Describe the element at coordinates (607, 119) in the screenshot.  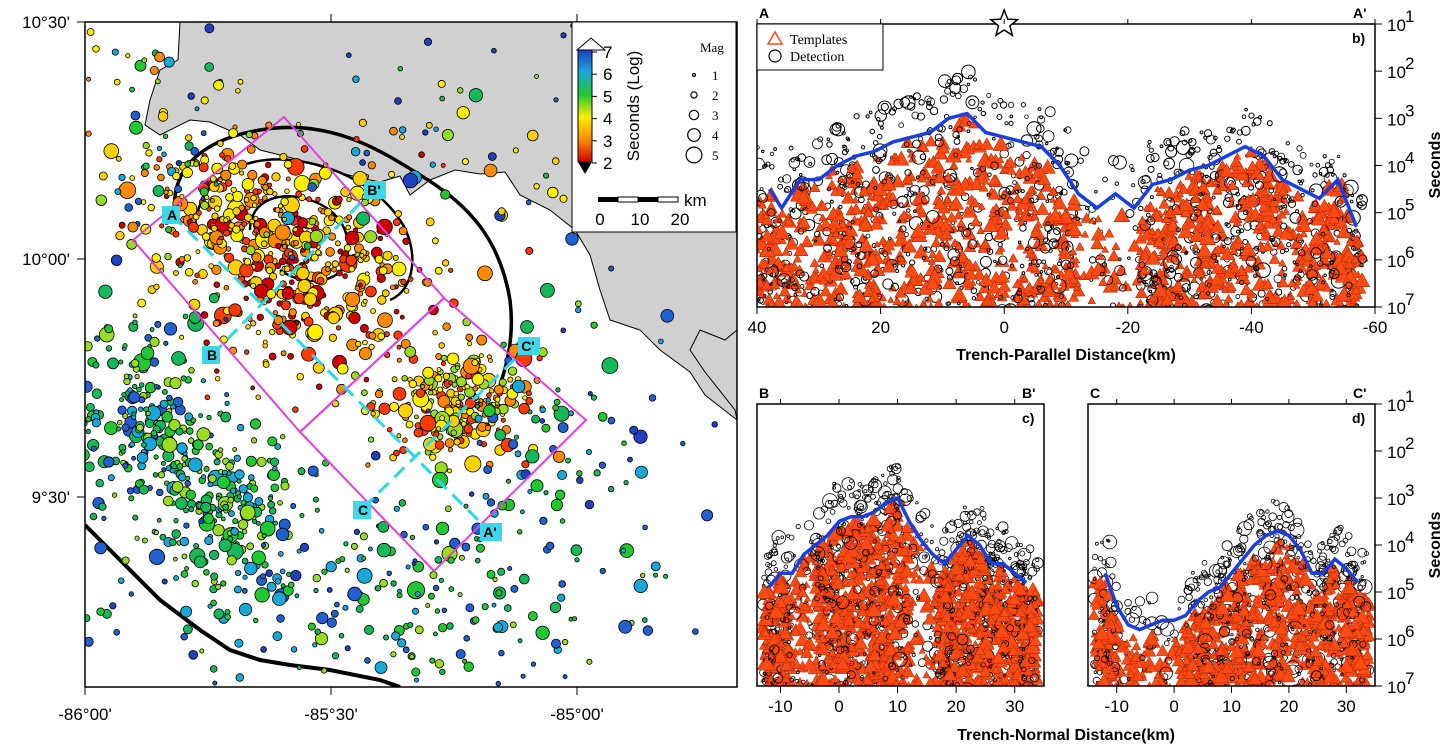
I see `colorbar-tick-label: 4` at that location.